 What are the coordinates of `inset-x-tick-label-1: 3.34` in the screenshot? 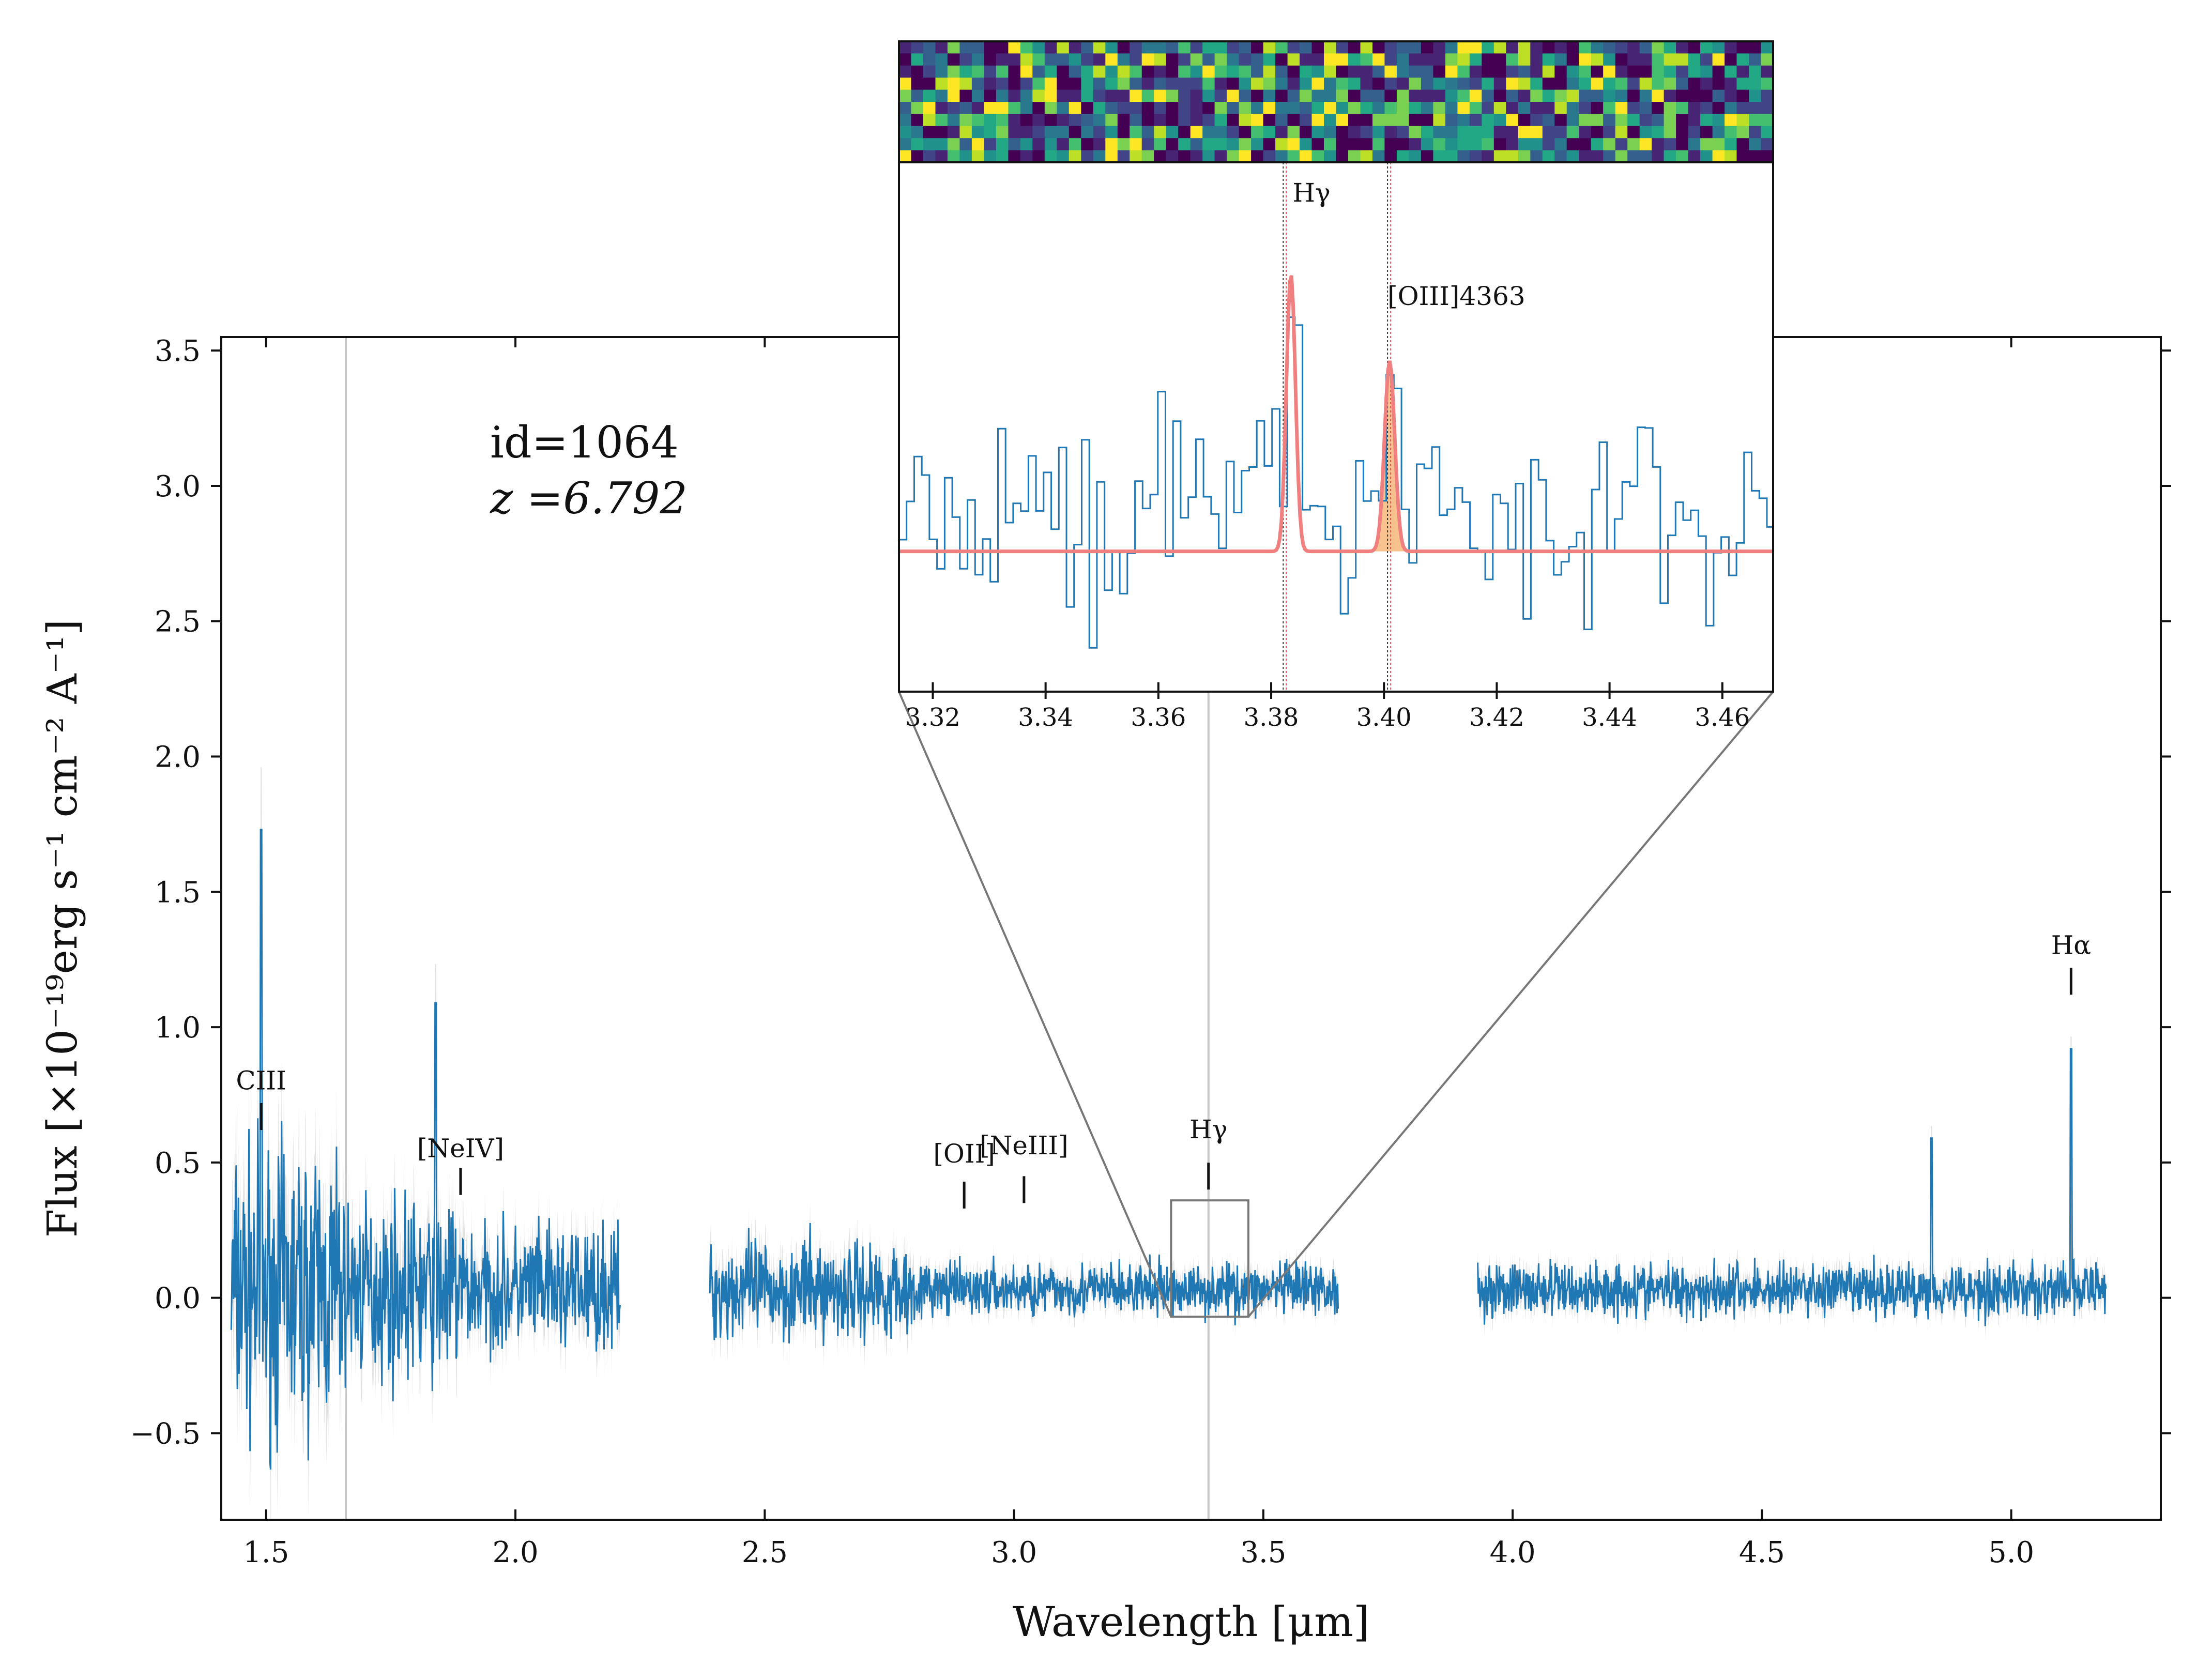 It's located at (1045, 717).